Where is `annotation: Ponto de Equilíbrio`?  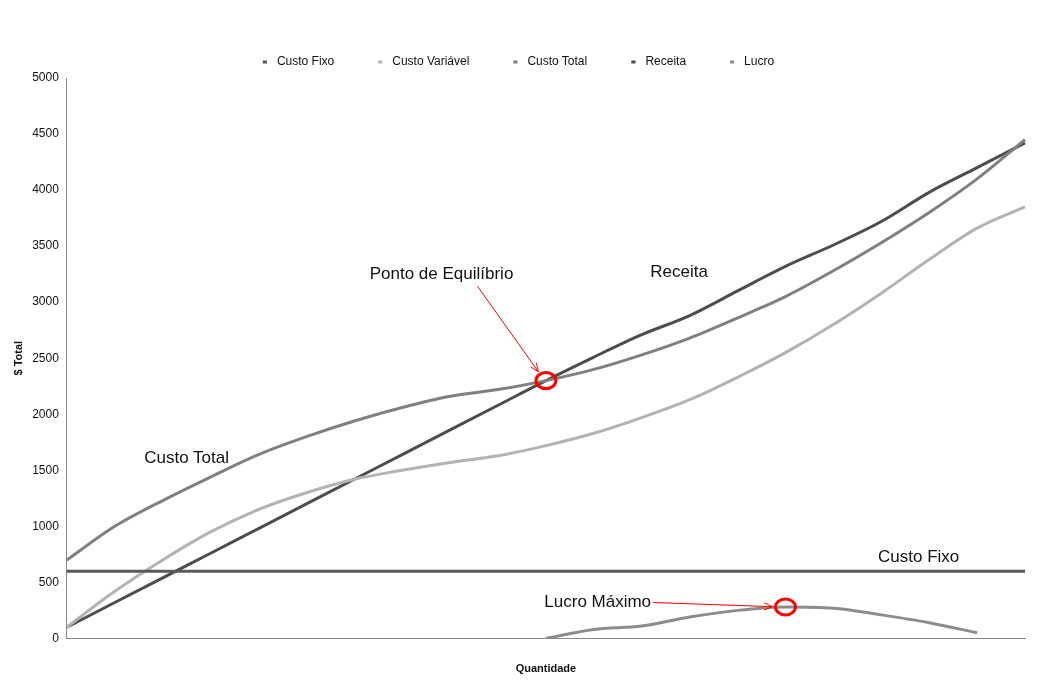 annotation: Ponto de Equilíbrio is located at coordinates (441, 273).